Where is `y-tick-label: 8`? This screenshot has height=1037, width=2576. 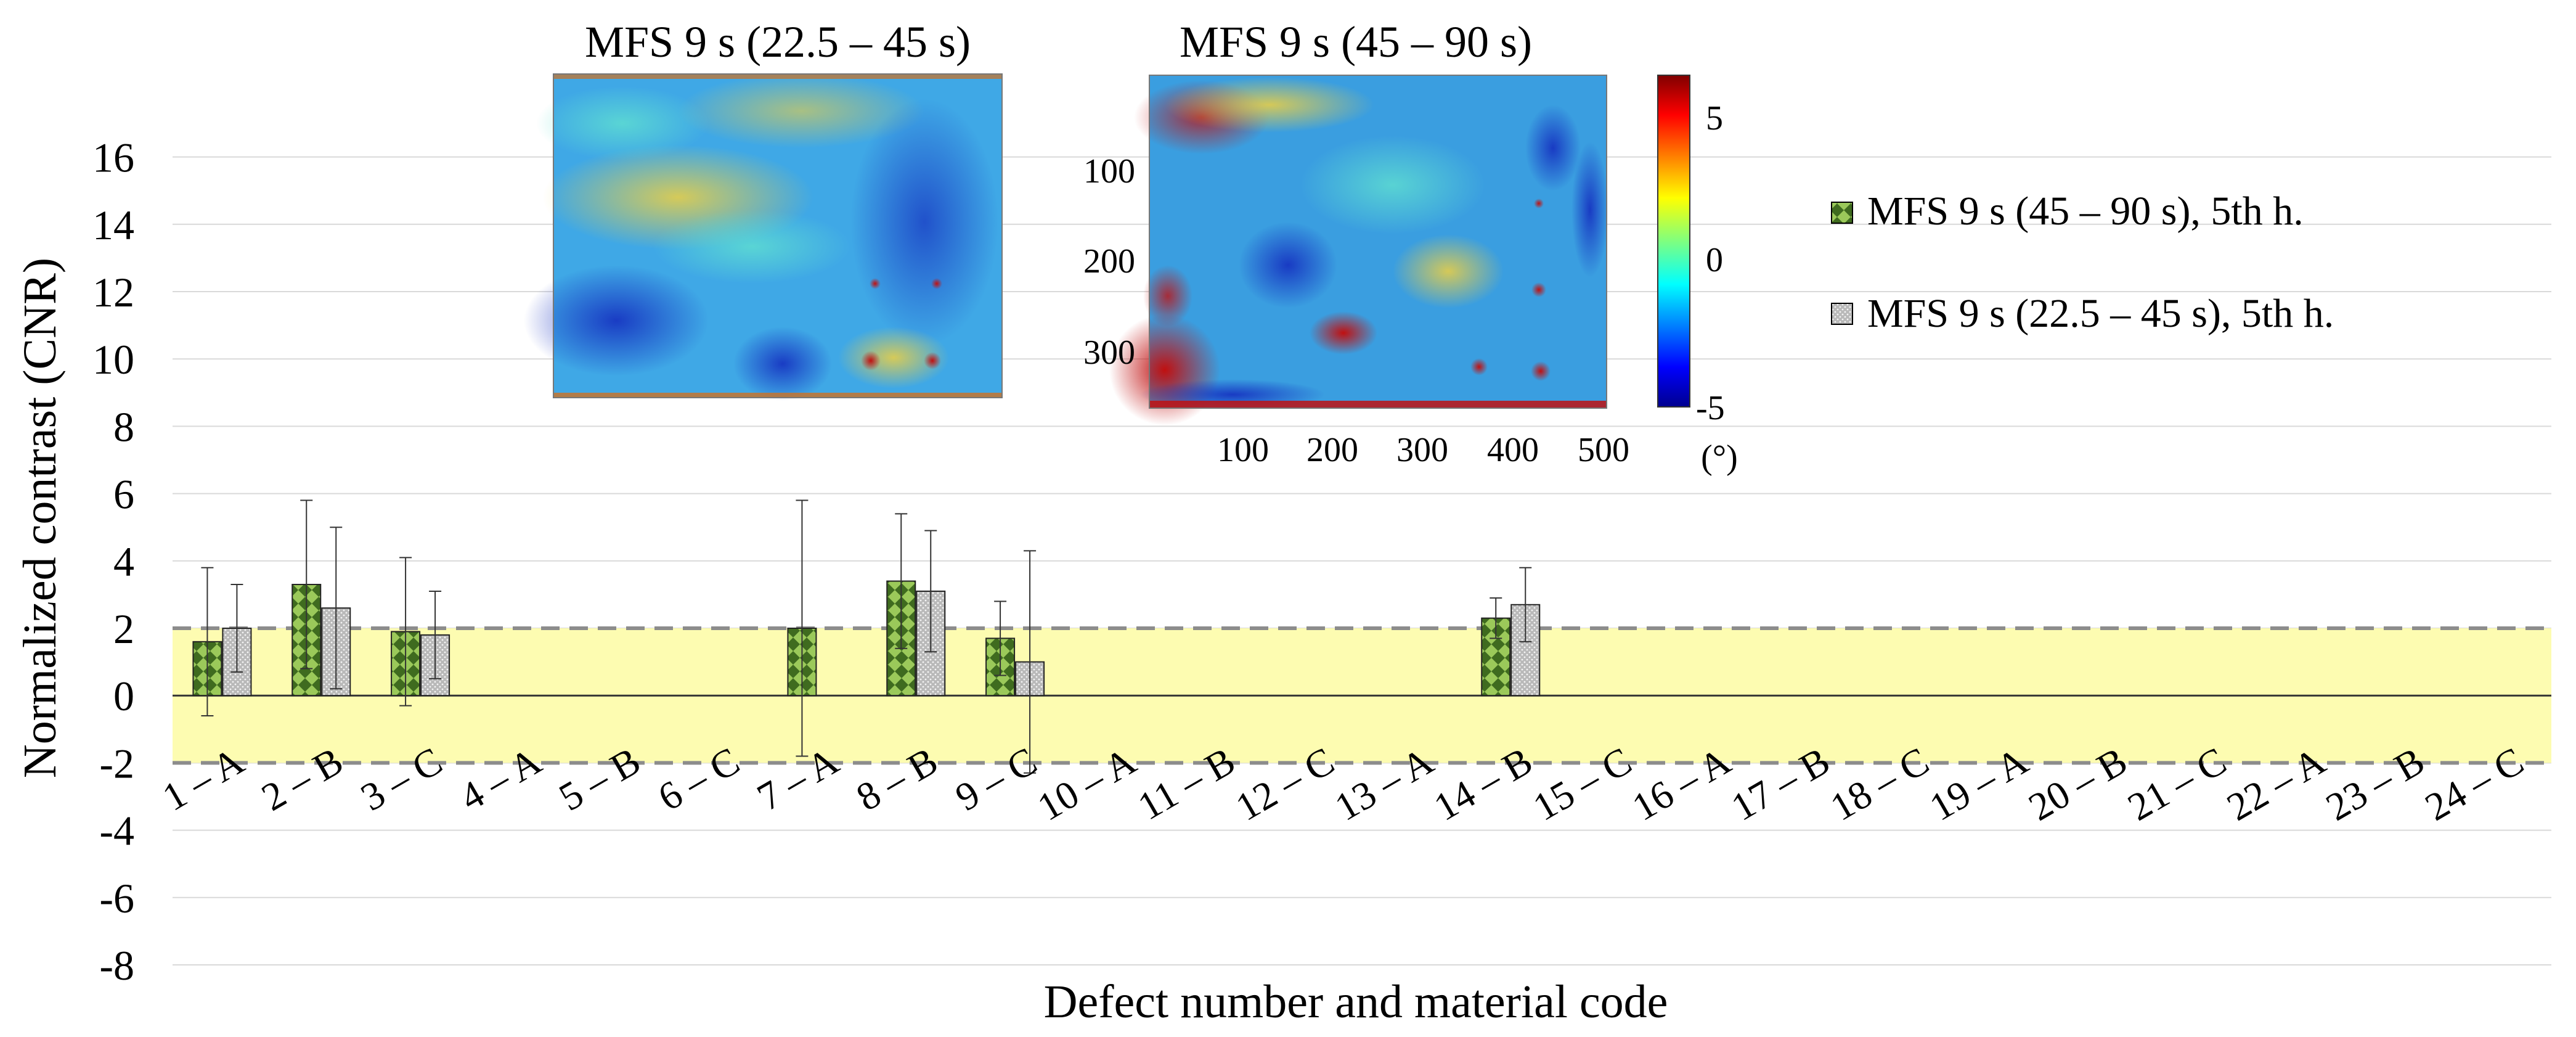
y-tick-label: 8 is located at coordinates (124, 426).